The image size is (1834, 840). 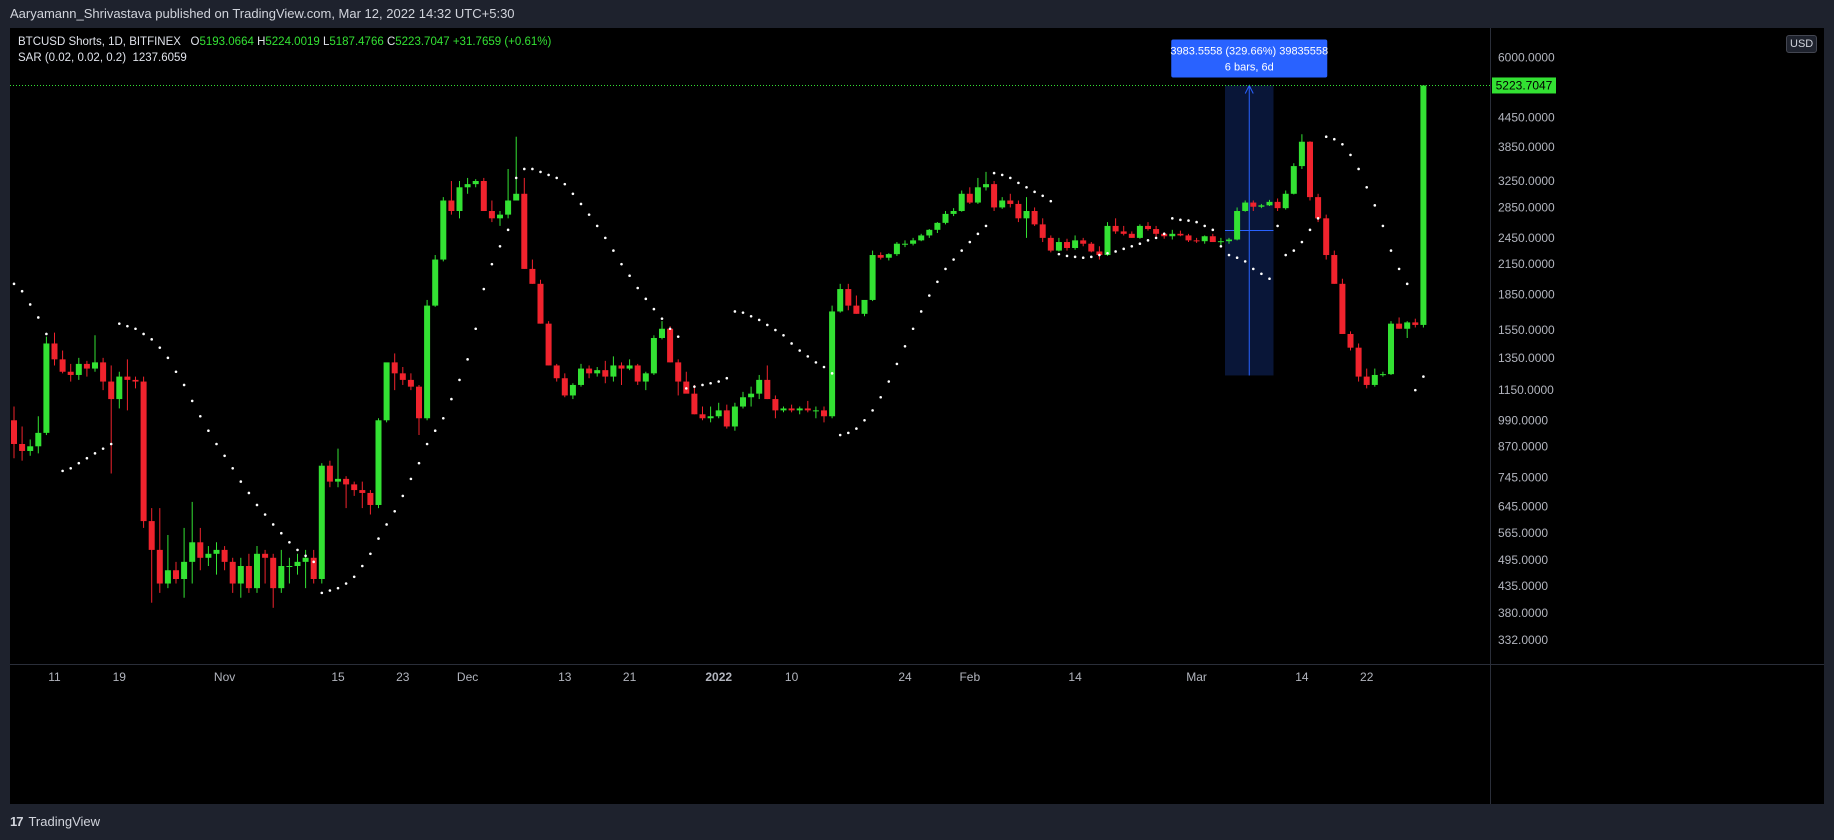 What do you see at coordinates (1249, 51) in the screenshot?
I see `measure-label-line1: 3983.5558 (329.66%) 39835558` at bounding box center [1249, 51].